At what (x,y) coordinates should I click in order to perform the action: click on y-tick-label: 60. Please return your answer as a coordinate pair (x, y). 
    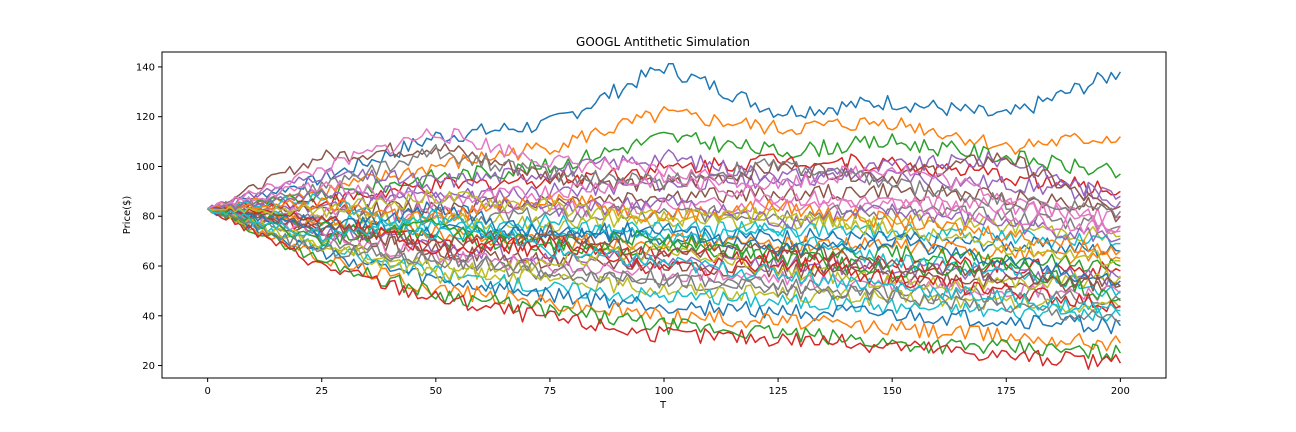
    Looking at the image, I should click on (148, 267).